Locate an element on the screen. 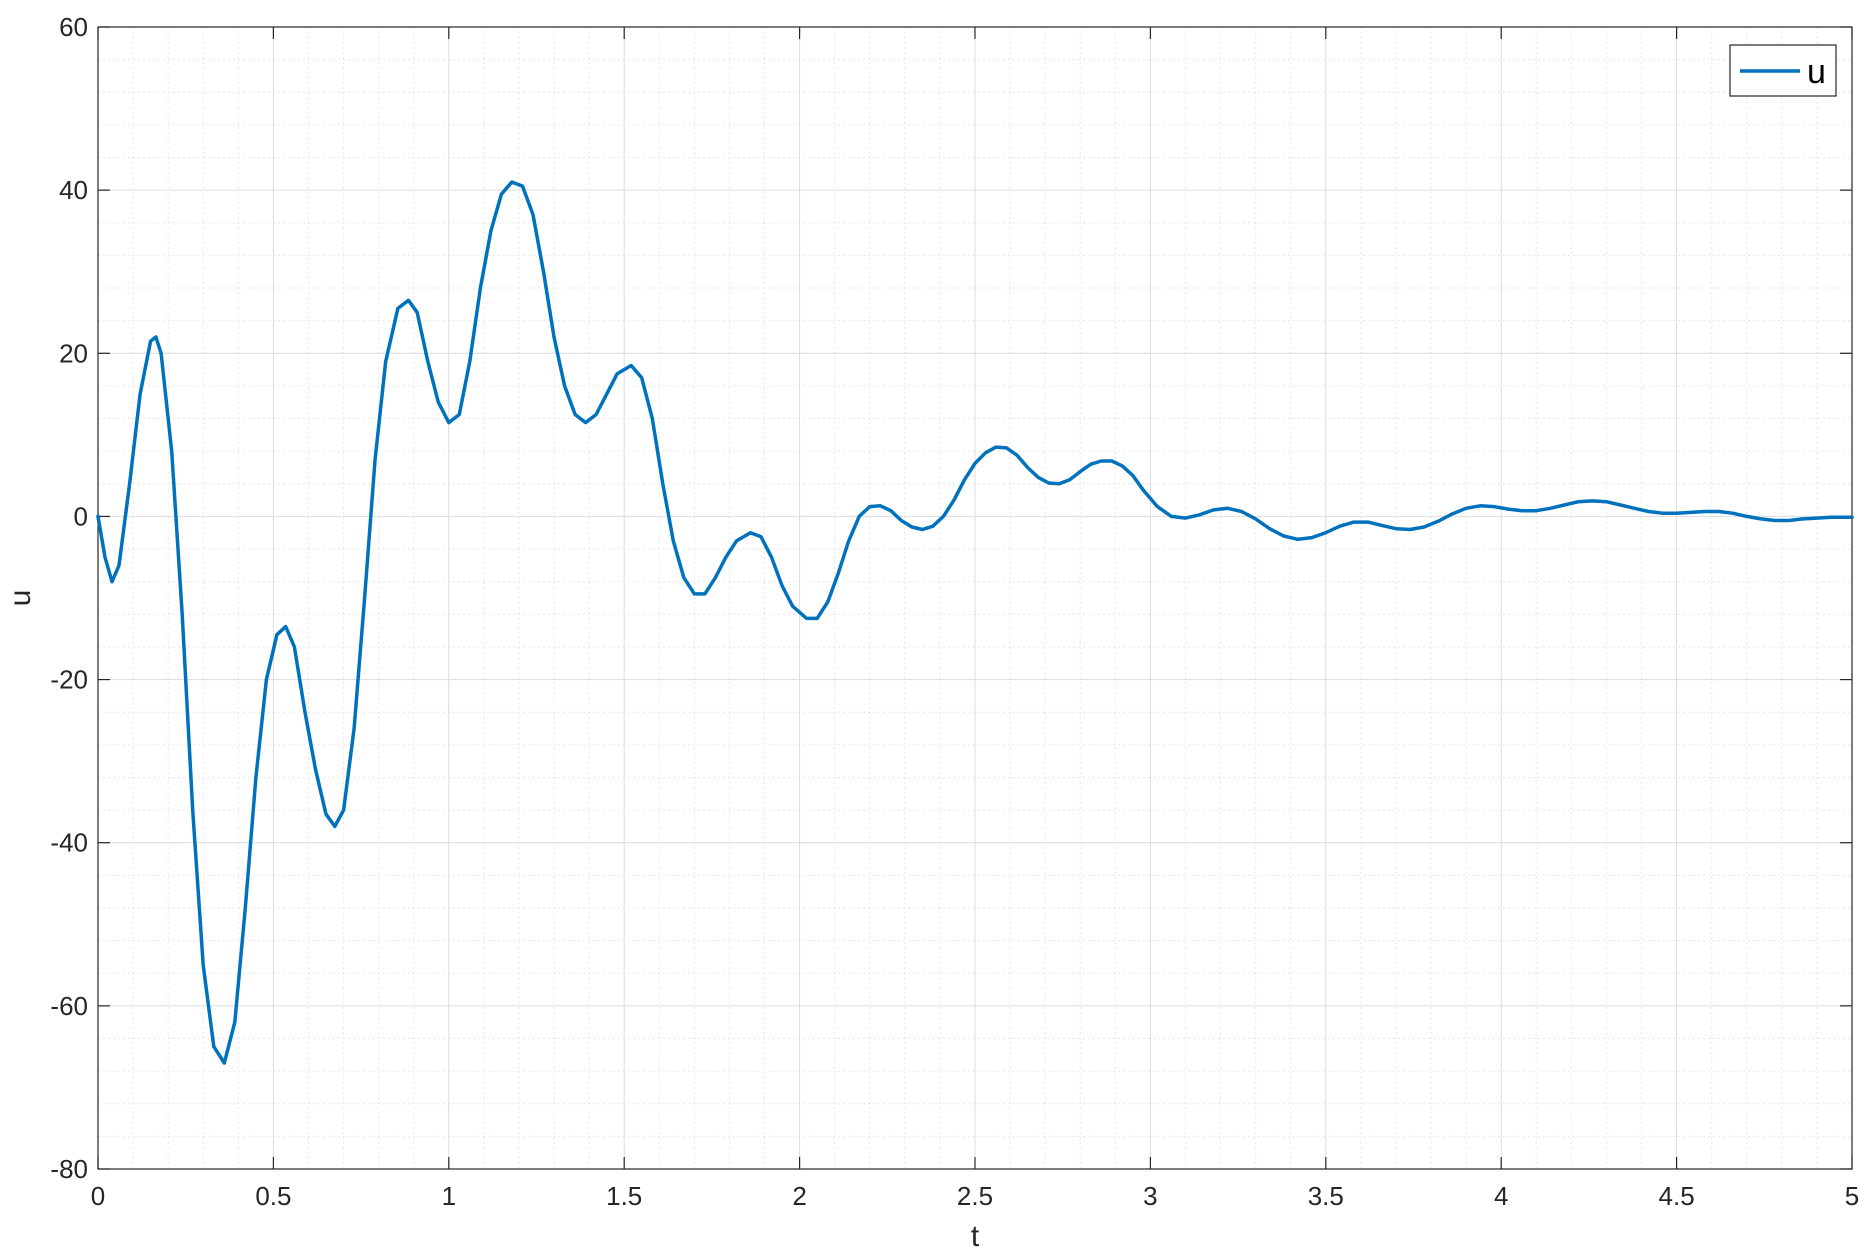 This screenshot has width=1875, height=1250. y-tick-label: 40 is located at coordinates (73, 190).